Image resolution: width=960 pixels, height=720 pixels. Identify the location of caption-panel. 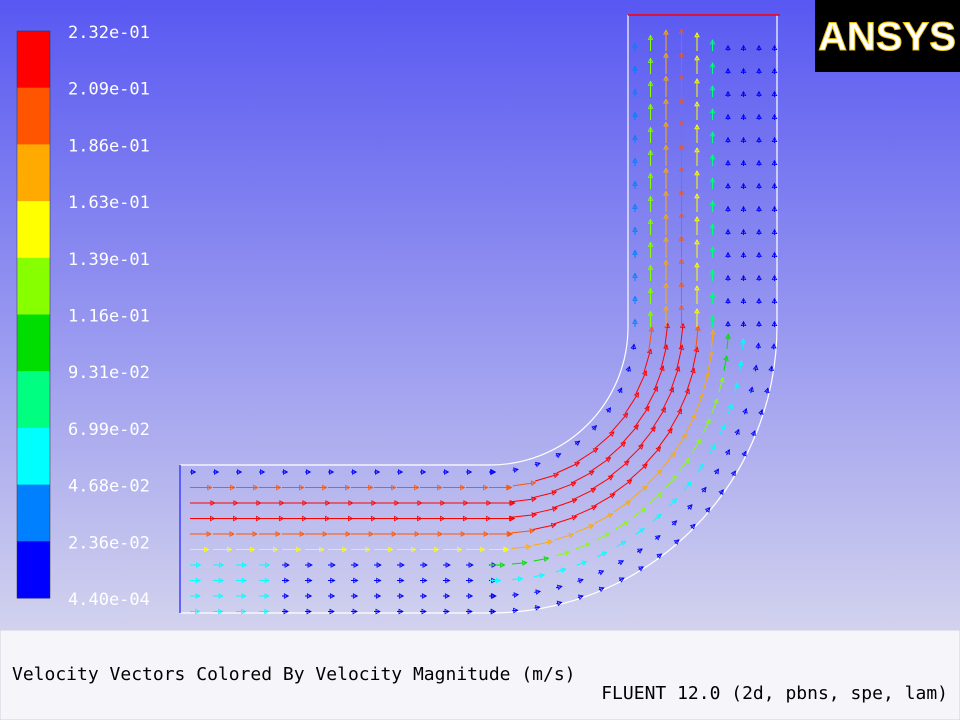
(480, 674).